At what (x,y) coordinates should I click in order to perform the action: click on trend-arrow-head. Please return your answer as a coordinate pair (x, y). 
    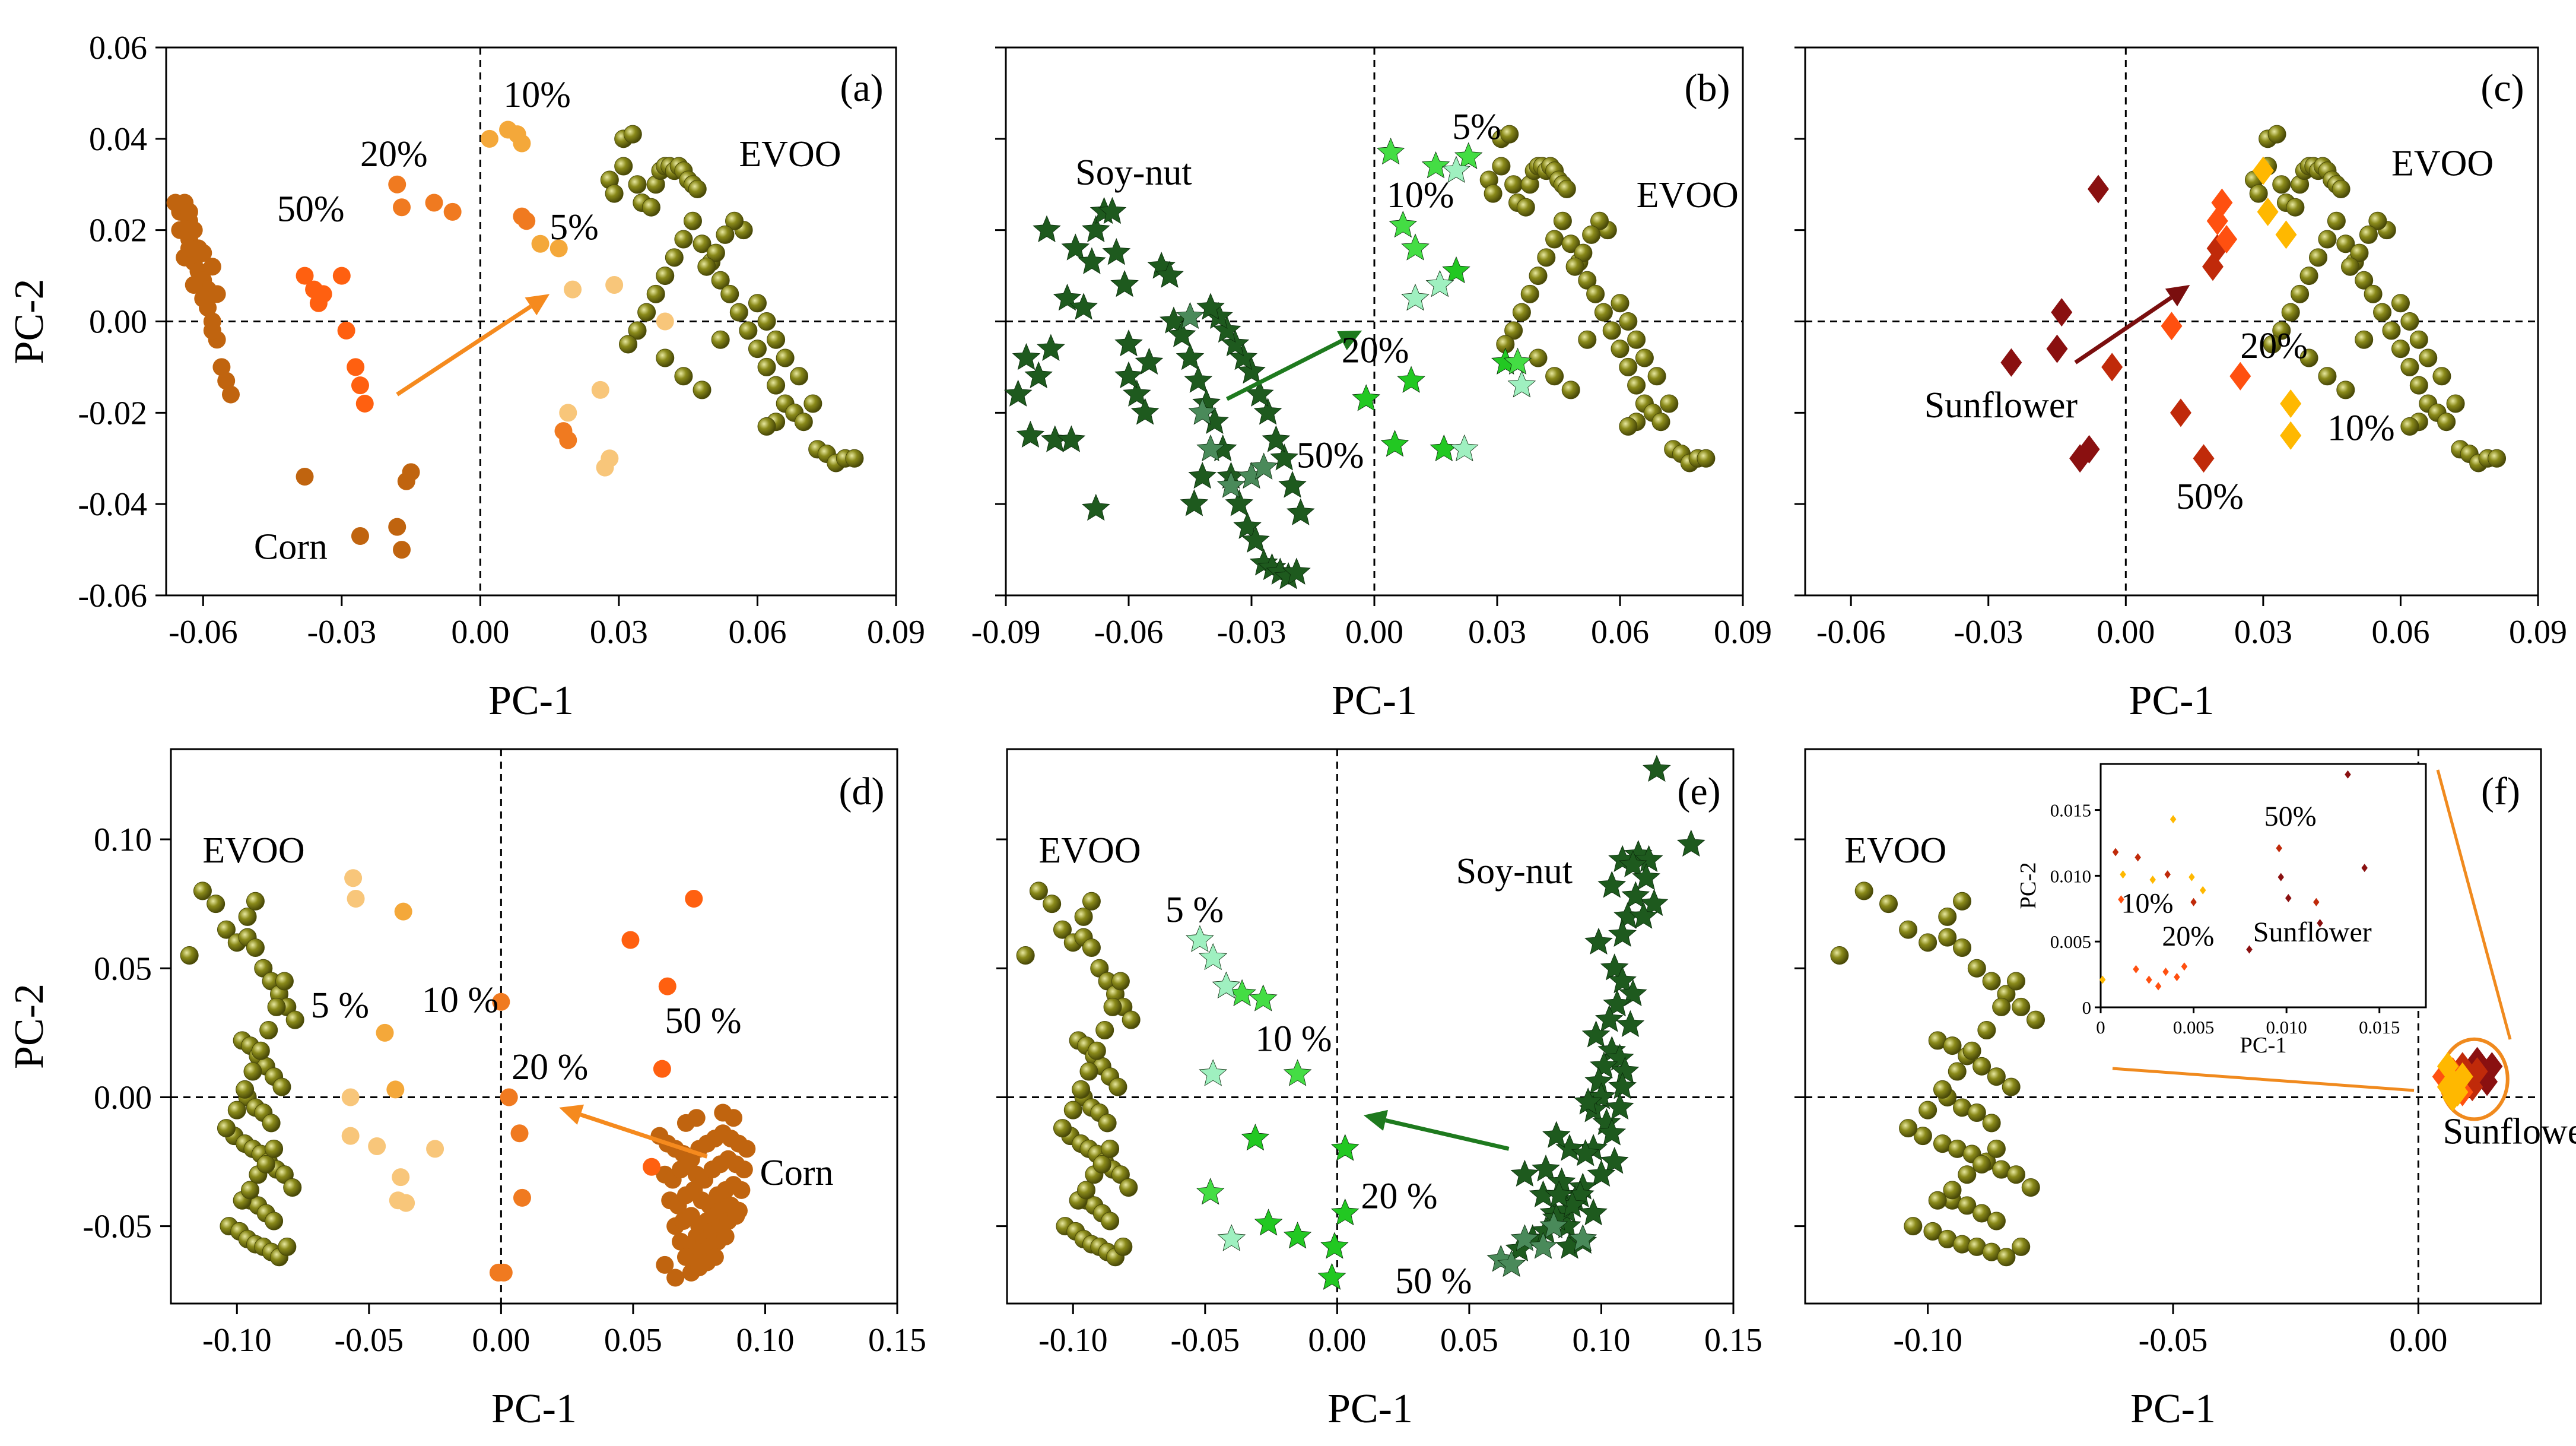
    Looking at the image, I should click on (1349, 340).